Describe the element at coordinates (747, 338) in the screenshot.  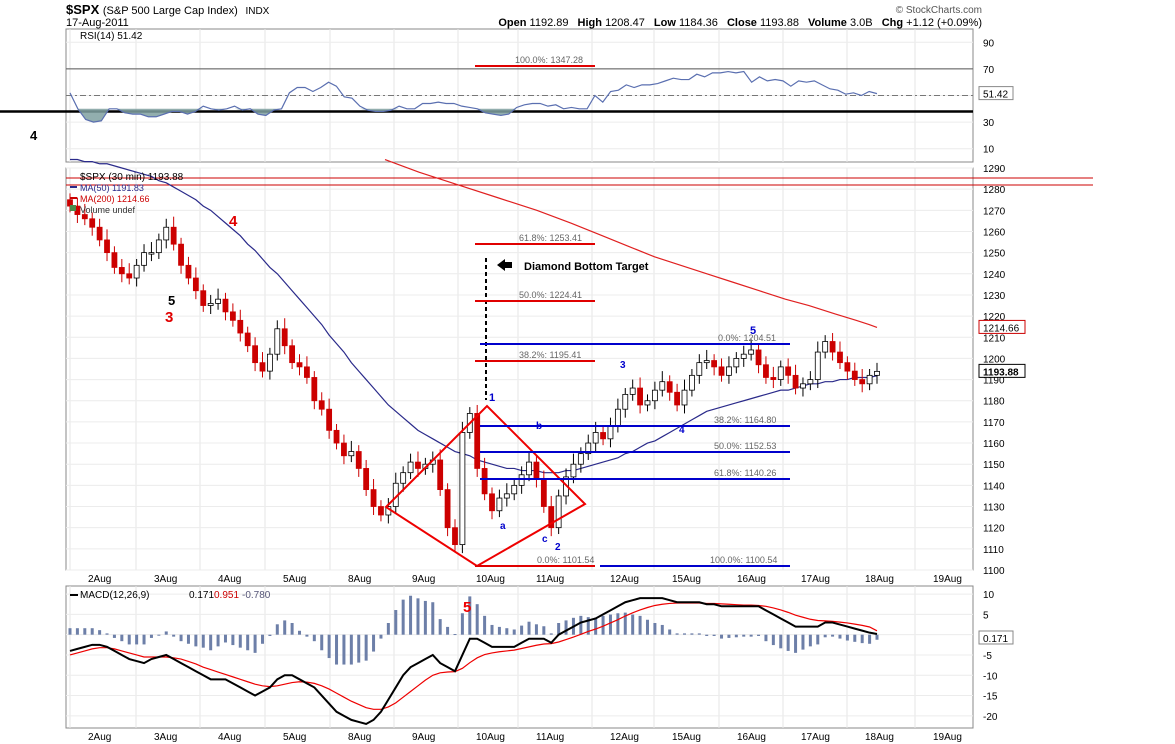
I see `fib-label: 0.0%: 1204.51` at that location.